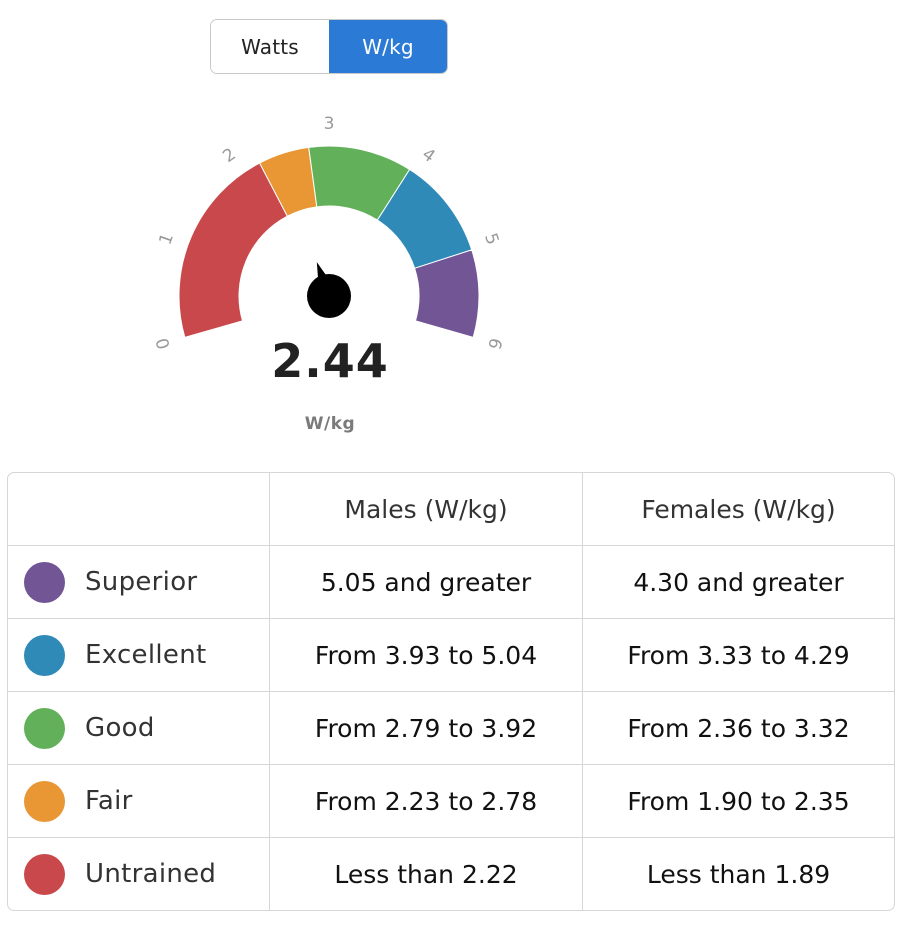 The image size is (922, 948). Describe the element at coordinates (120, 728) in the screenshot. I see `level-name: Good` at that location.